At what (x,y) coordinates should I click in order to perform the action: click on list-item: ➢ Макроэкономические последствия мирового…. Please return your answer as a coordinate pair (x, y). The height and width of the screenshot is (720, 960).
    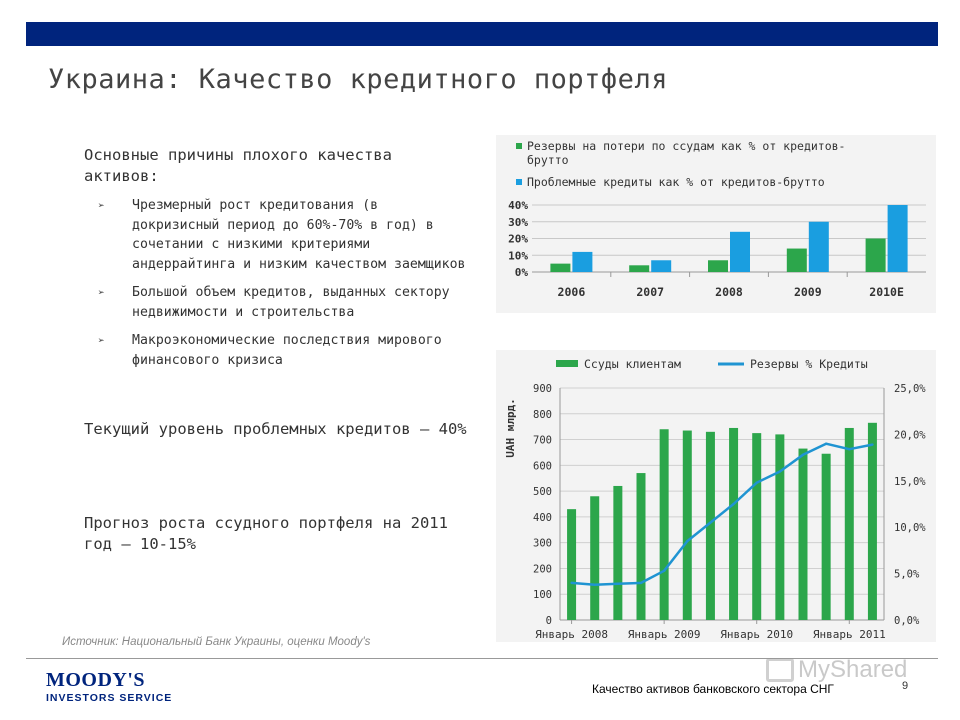
    Looking at the image, I should click on (281, 350).